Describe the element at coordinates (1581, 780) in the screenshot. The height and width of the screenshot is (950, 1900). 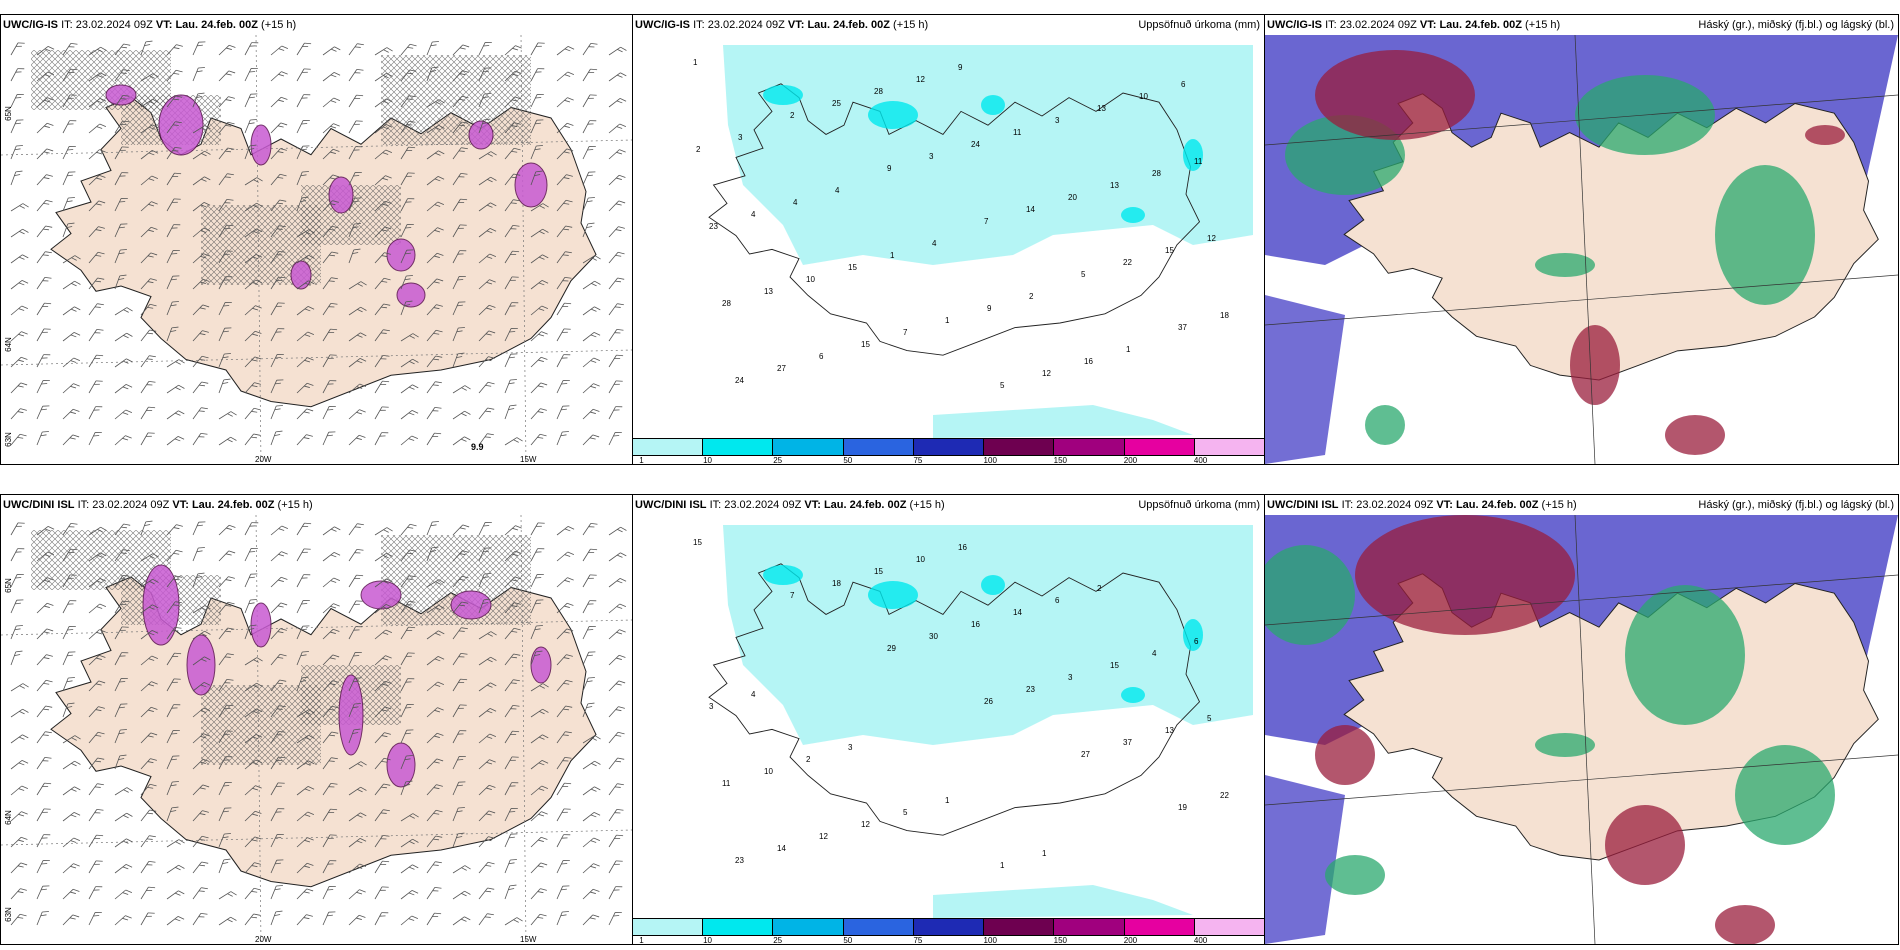
I see `graticule-line` at that location.